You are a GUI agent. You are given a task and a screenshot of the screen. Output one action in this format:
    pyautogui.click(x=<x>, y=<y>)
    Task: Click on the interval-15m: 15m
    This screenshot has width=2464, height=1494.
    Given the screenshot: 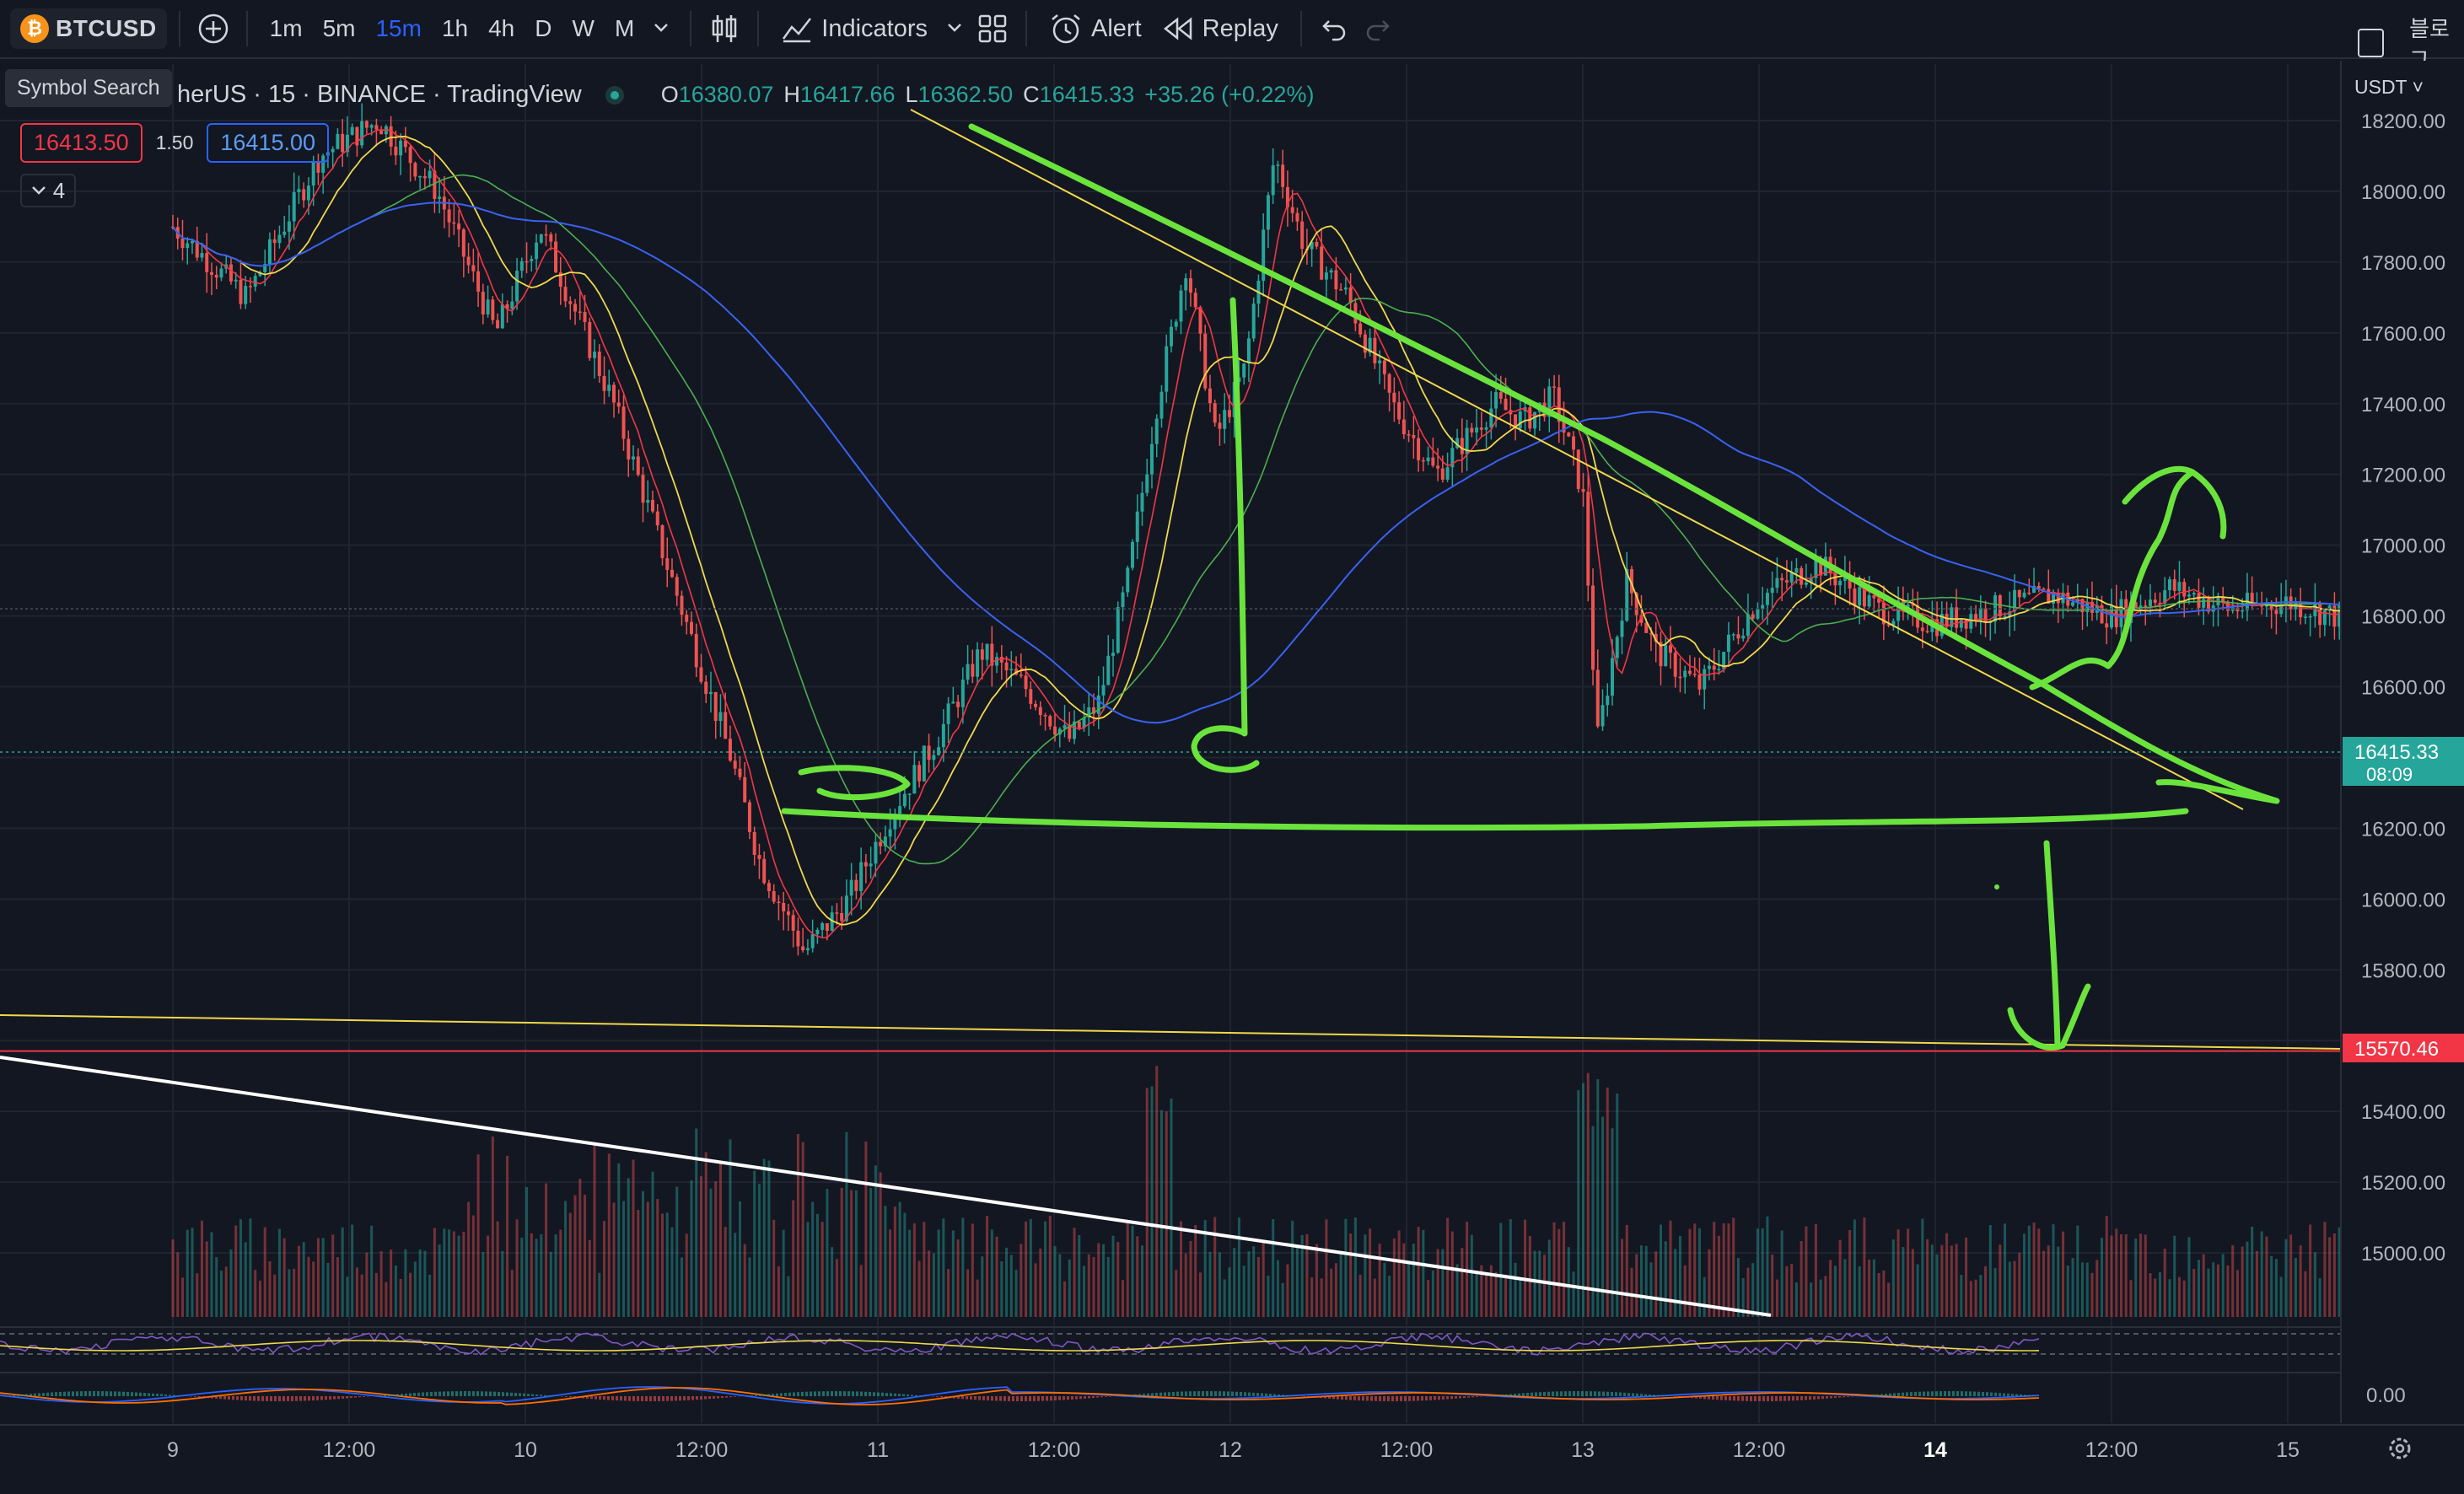 What is the action you would take?
    pyautogui.click(x=398, y=28)
    